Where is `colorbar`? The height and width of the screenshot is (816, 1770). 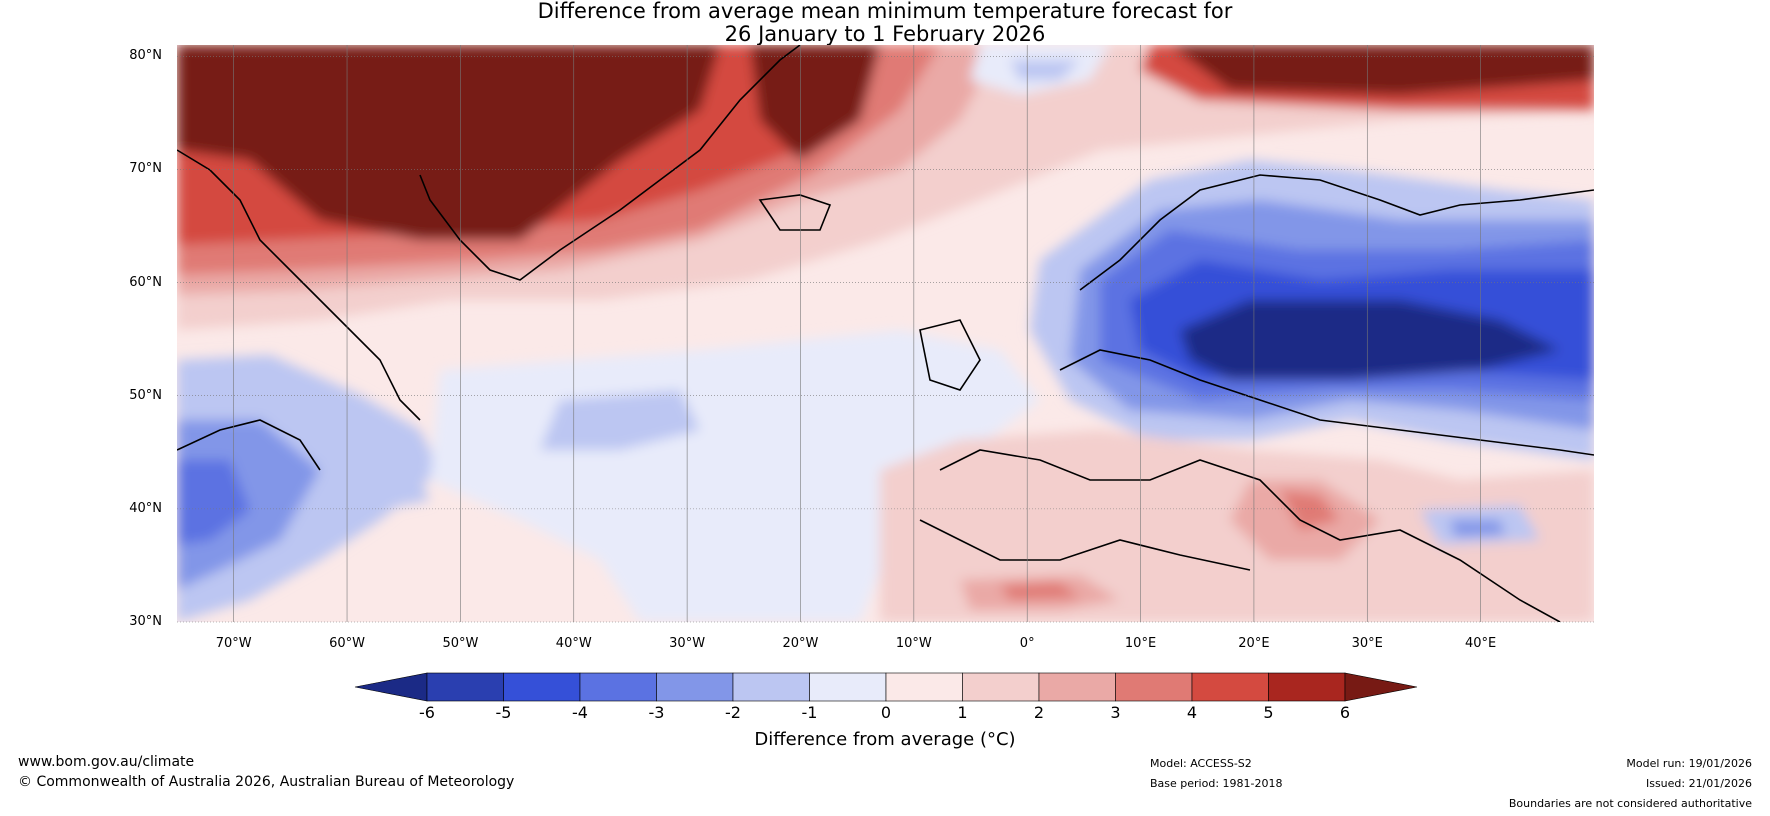
colorbar is located at coordinates (886, 687).